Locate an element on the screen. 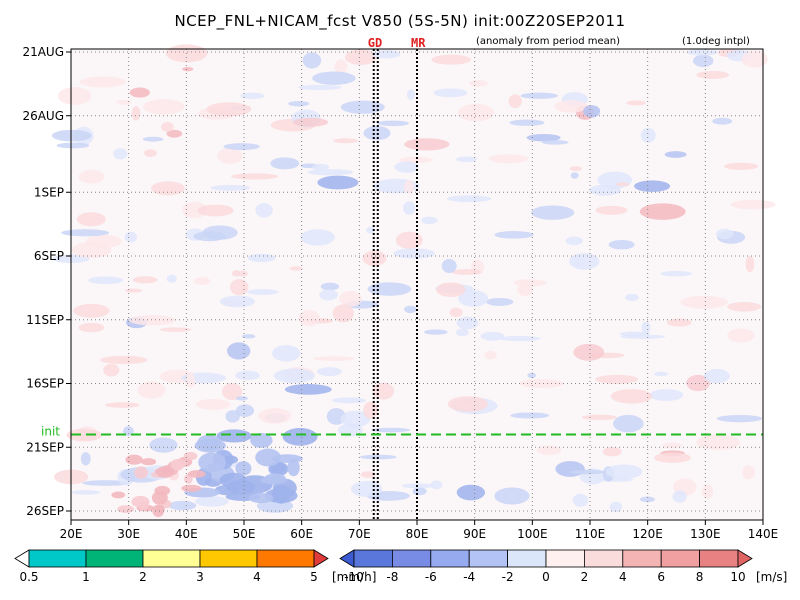  x-tick-label: 80E is located at coordinates (417, 534).